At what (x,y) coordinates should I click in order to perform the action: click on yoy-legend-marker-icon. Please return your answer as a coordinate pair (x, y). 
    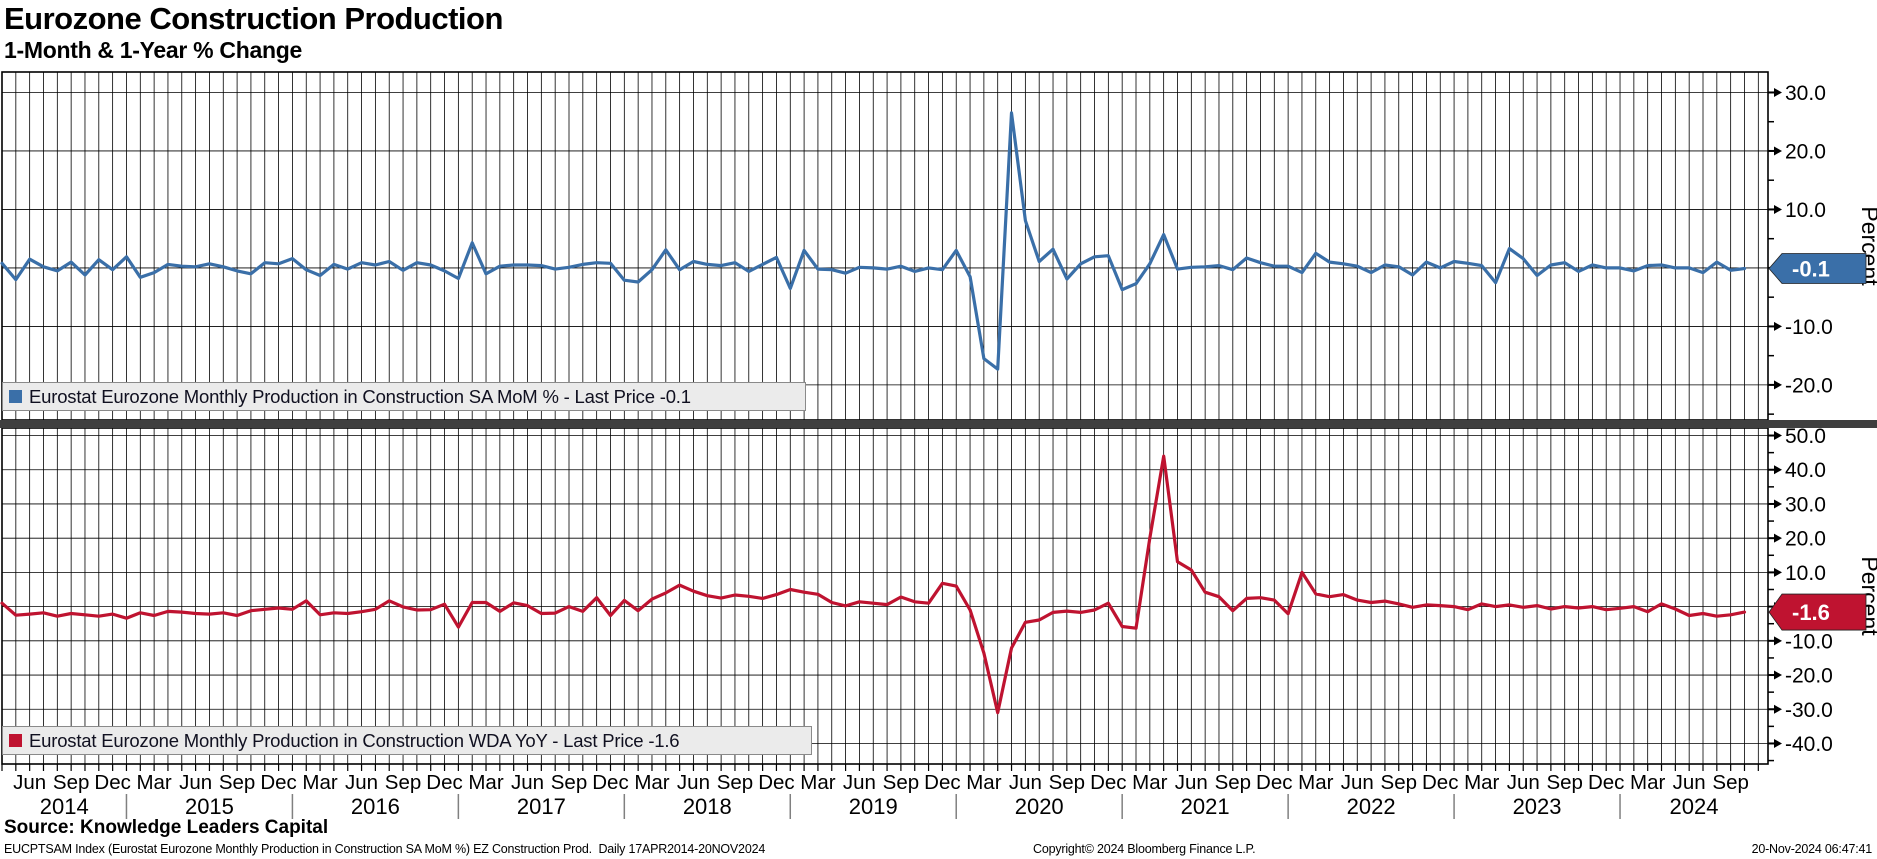
    Looking at the image, I should click on (15, 740).